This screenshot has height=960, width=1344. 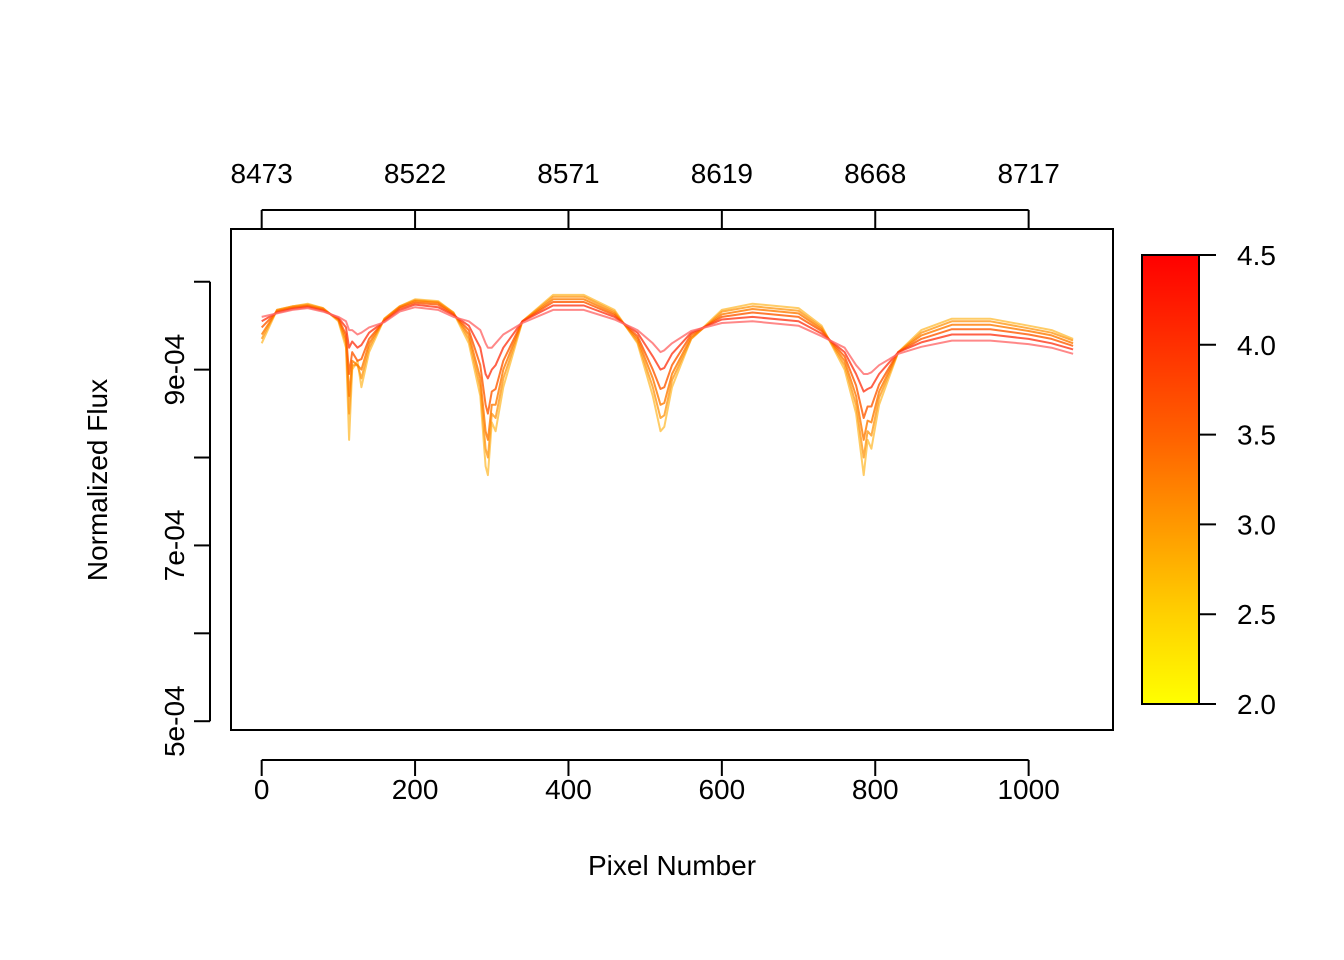 I want to click on top-axis: 8473 8522 8571 8619 8668 8717, so click(x=645, y=193).